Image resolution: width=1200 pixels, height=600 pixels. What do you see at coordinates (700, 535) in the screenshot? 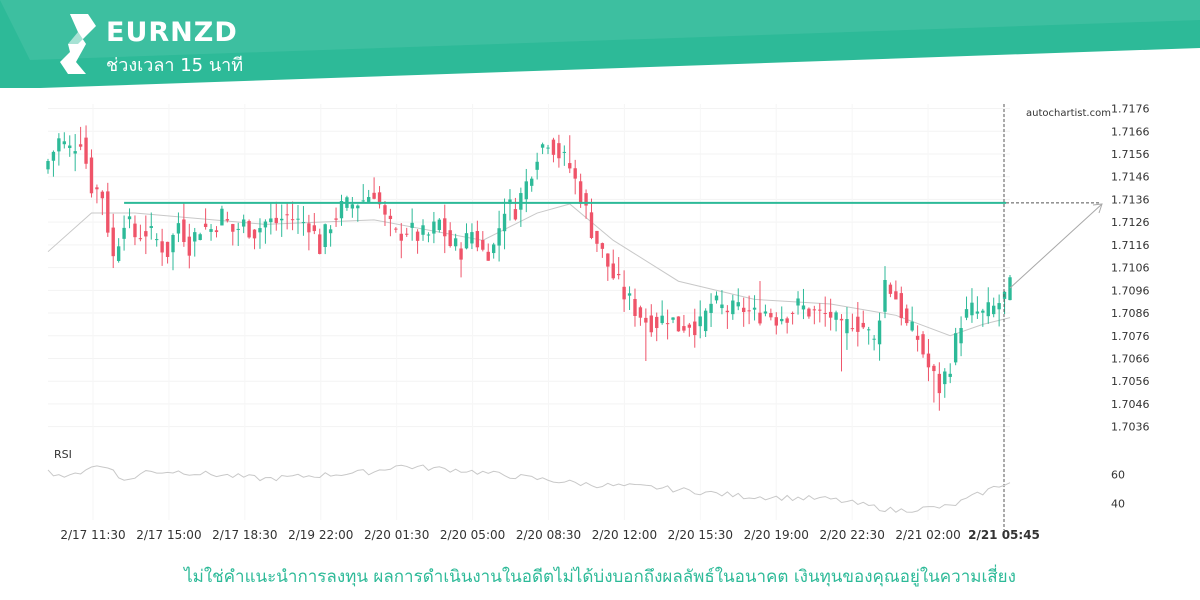
I see `x-tick-label: 2/20 15:30` at bounding box center [700, 535].